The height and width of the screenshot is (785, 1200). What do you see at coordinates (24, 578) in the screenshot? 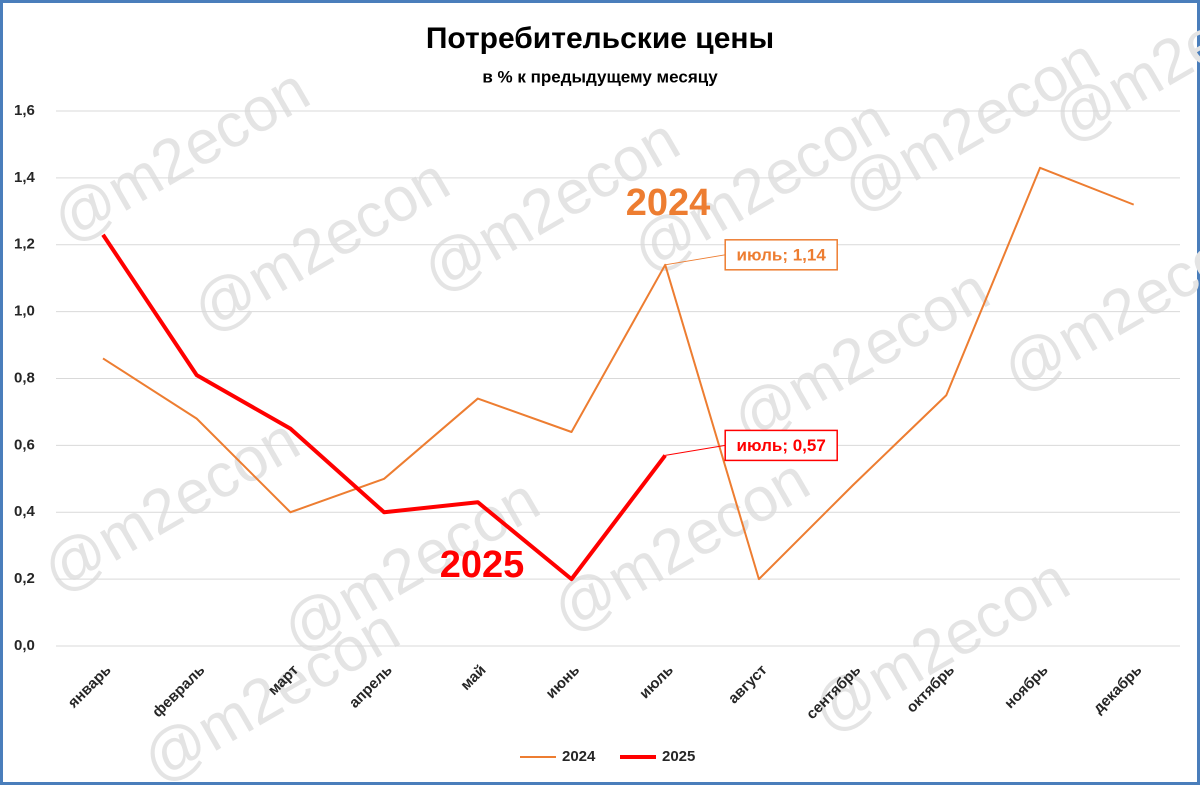
I see `y-tick-label: 0,2` at bounding box center [24, 578].